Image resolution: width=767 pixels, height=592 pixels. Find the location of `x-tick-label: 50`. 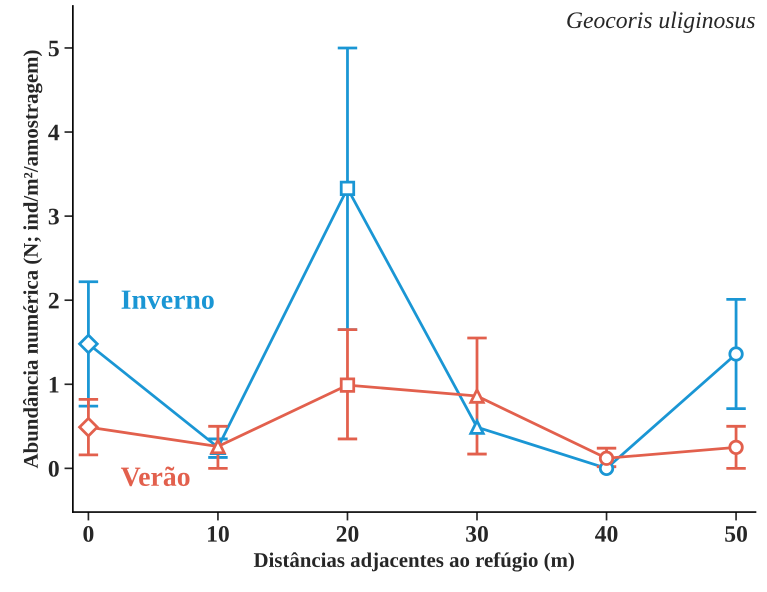

x-tick-label: 50 is located at coordinates (736, 534).